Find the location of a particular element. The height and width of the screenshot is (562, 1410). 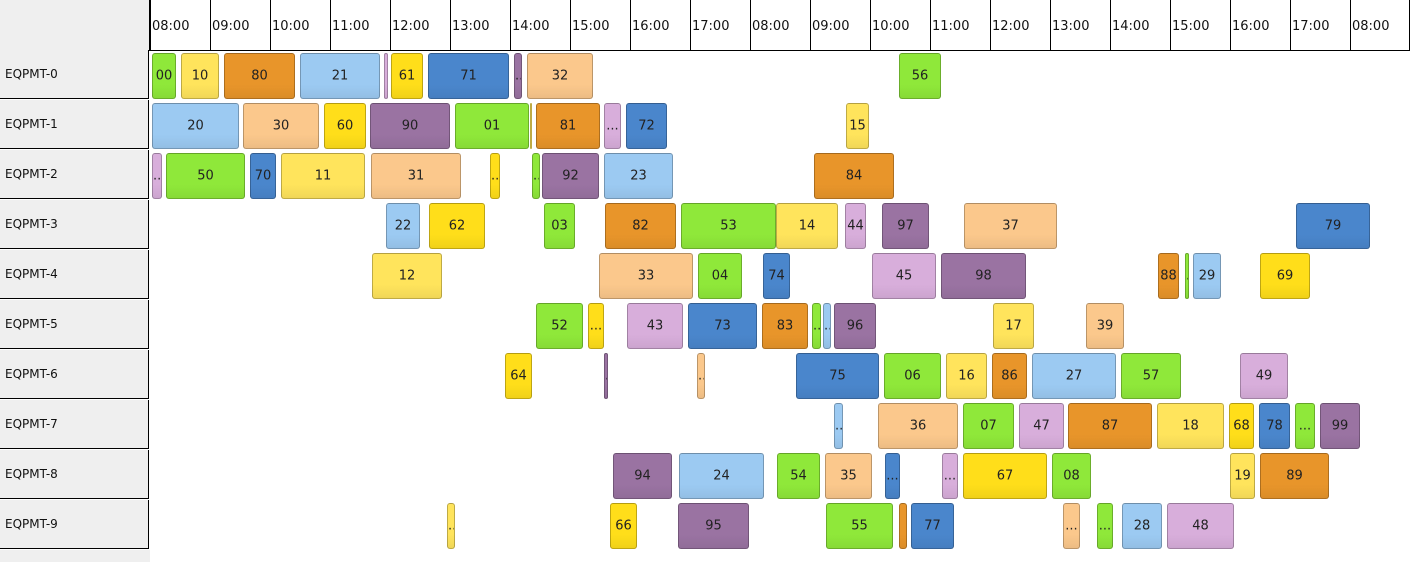

task-bar: 15 is located at coordinates (857, 126).